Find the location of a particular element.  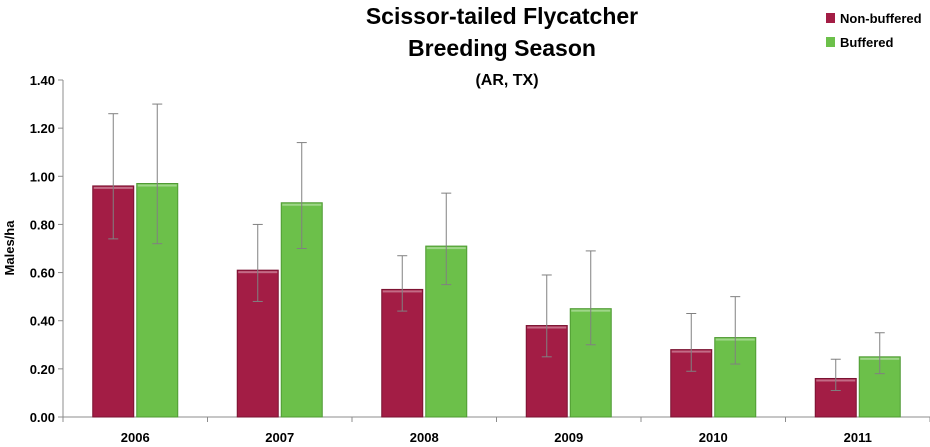

y-axis-label: Males/ha is located at coordinates (9, 248).